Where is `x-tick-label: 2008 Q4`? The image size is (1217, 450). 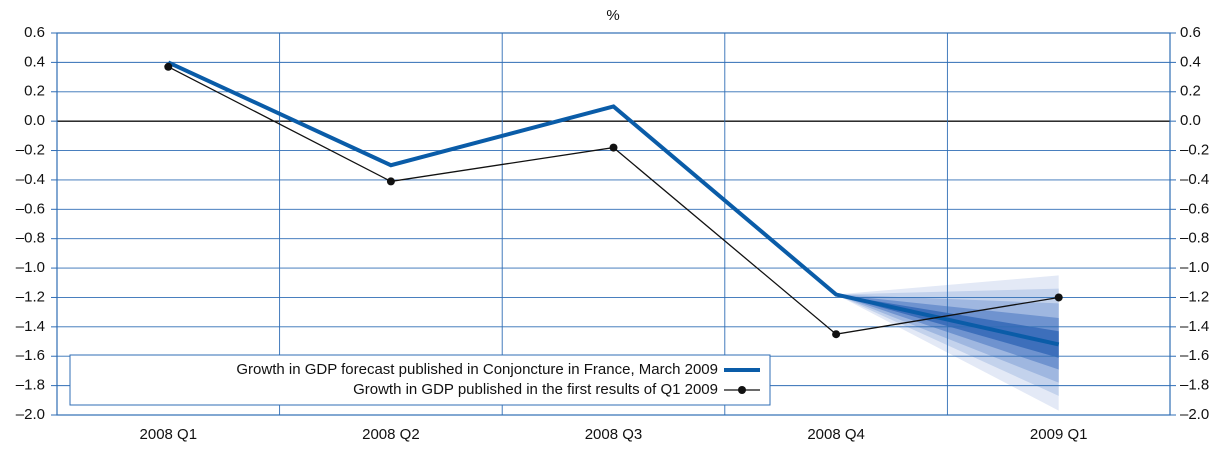 x-tick-label: 2008 Q4 is located at coordinates (836, 434).